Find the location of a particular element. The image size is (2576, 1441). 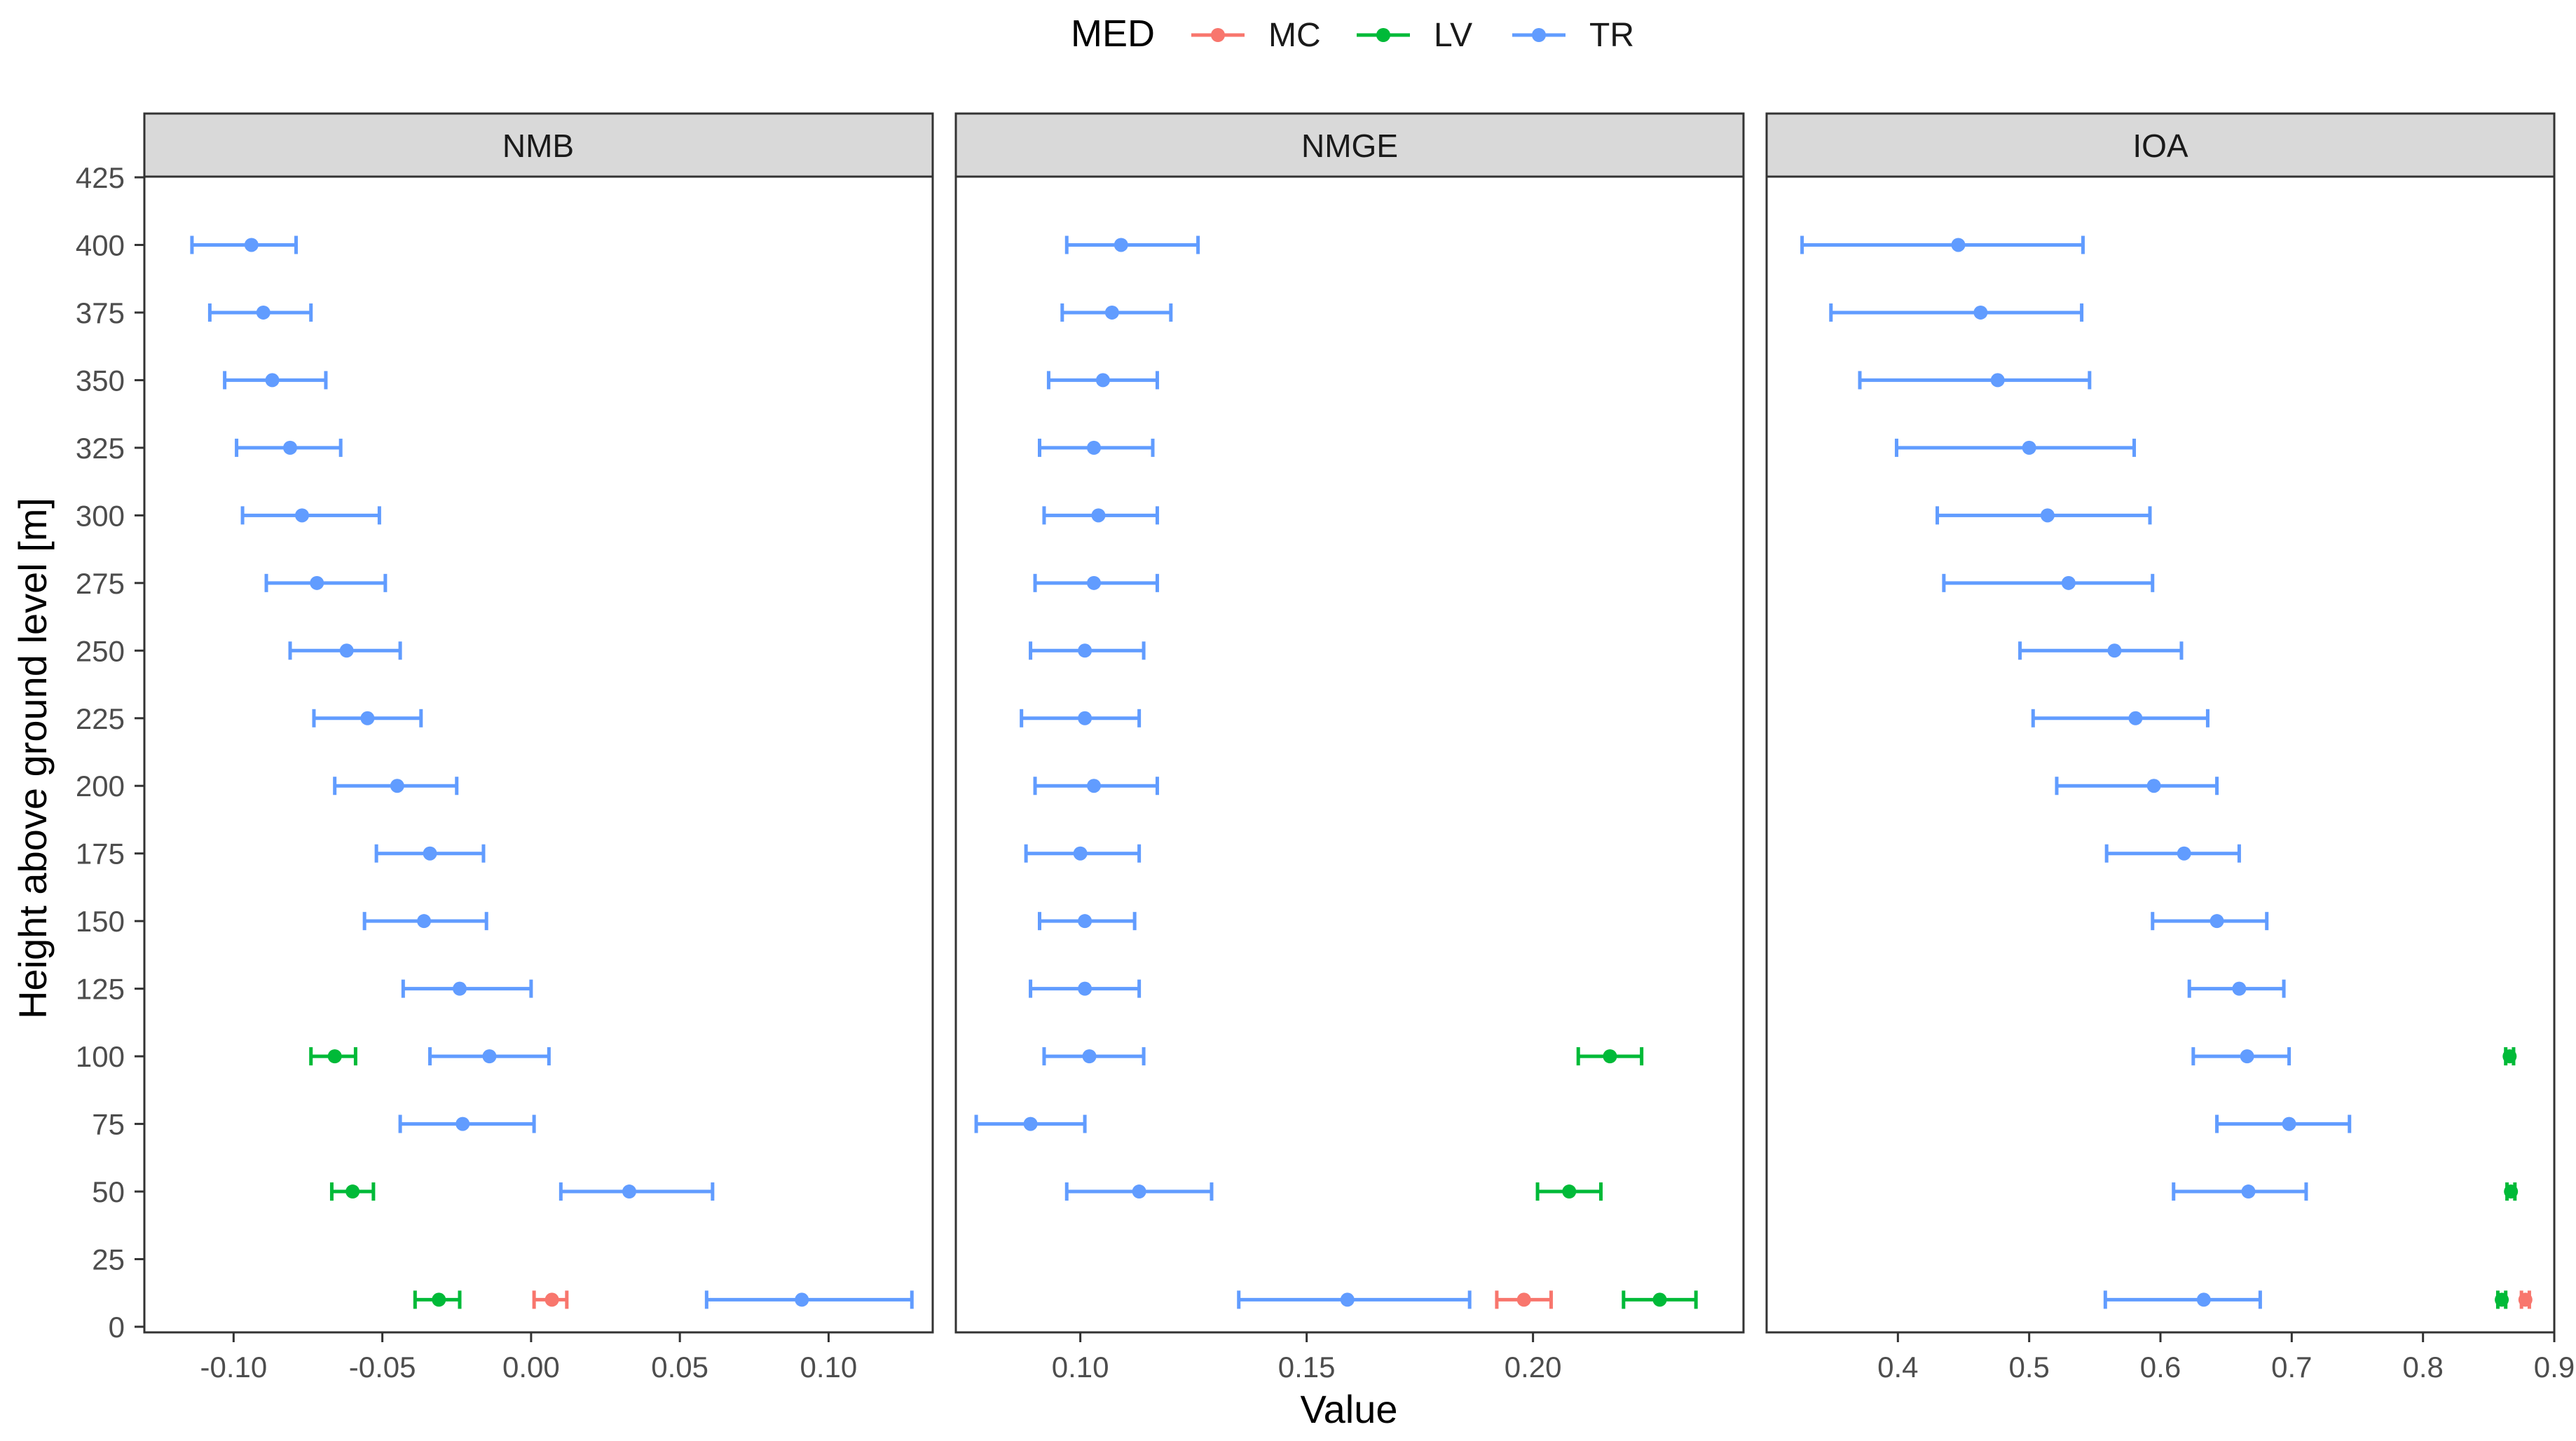

y-tick-label-175: 175 is located at coordinates (101, 854).